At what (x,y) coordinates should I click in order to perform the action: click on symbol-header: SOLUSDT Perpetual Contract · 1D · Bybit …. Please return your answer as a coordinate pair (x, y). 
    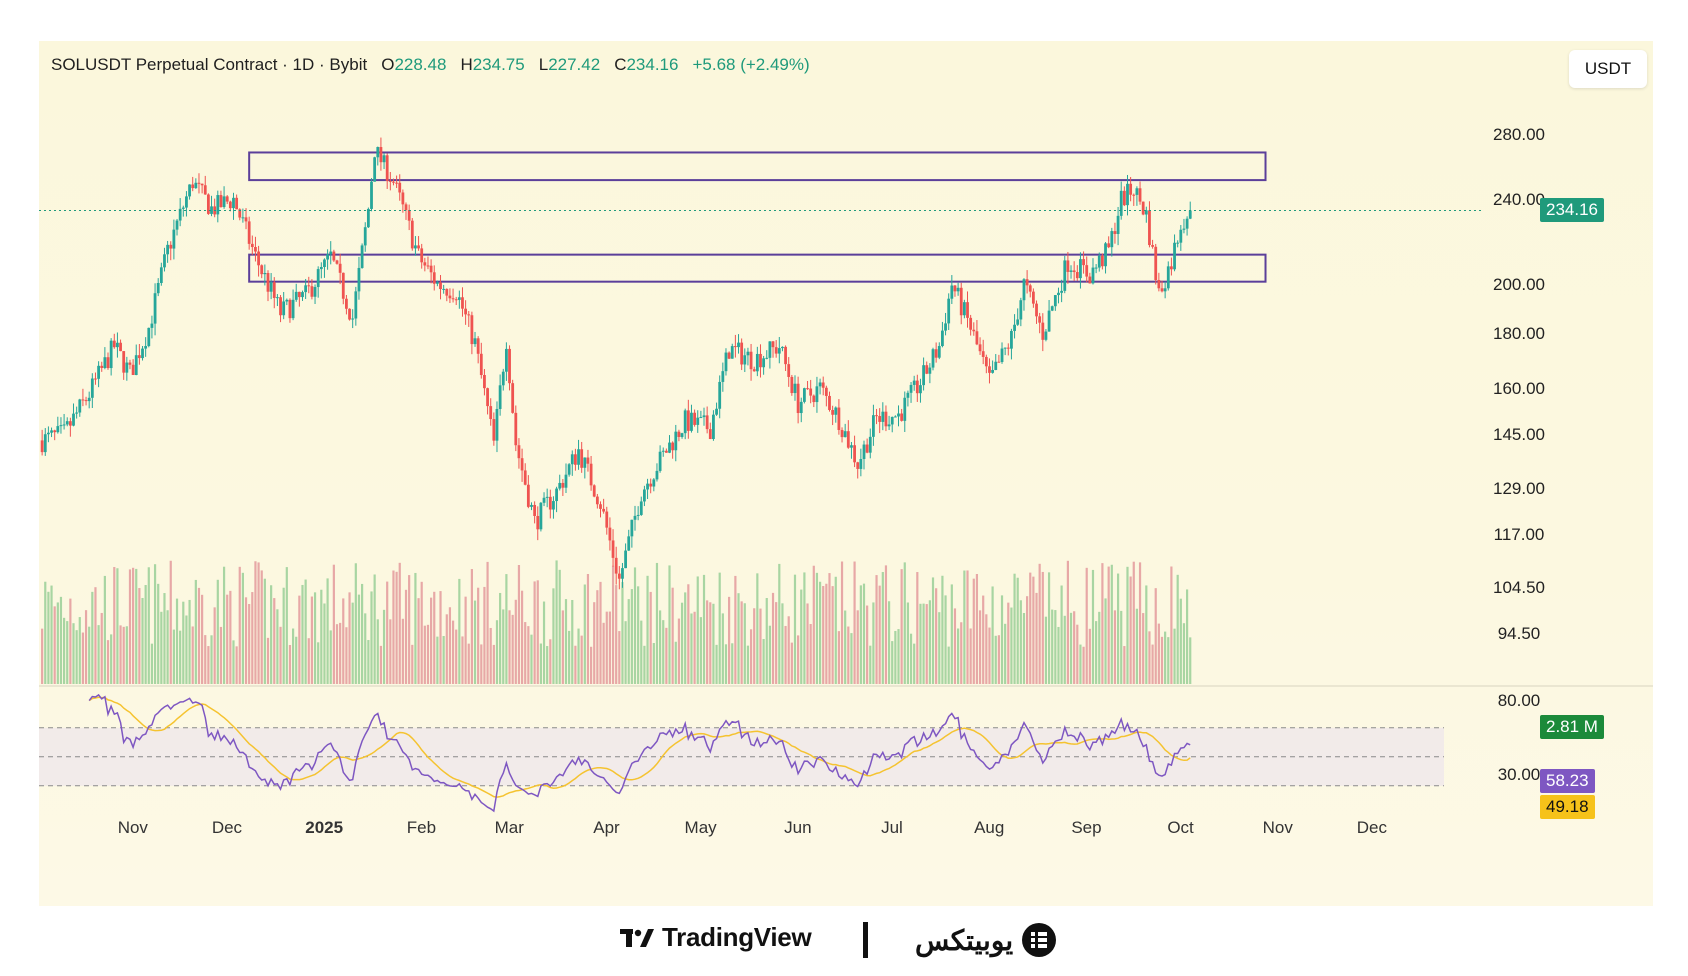
    Looking at the image, I should click on (430, 65).